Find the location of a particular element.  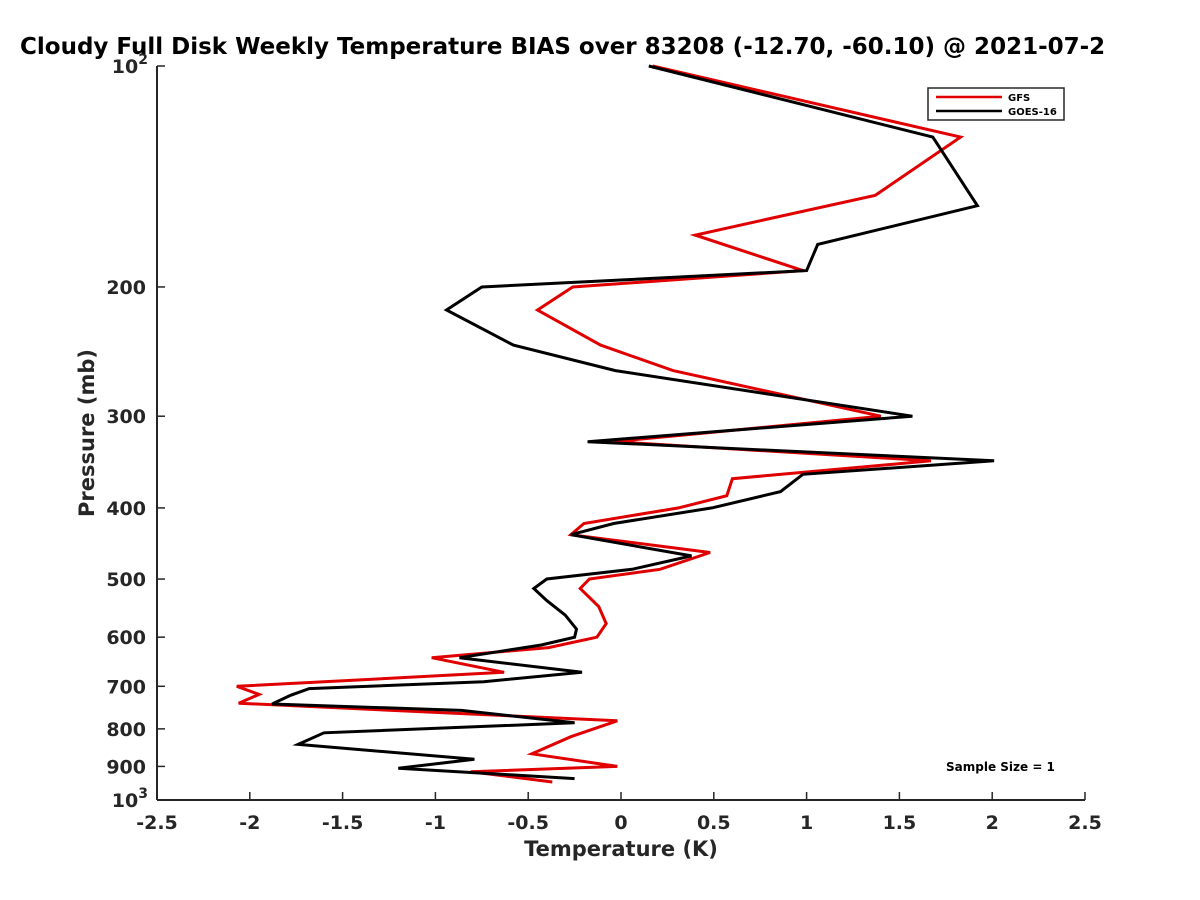

y-tick-label-power: 10² is located at coordinates (130, 65).